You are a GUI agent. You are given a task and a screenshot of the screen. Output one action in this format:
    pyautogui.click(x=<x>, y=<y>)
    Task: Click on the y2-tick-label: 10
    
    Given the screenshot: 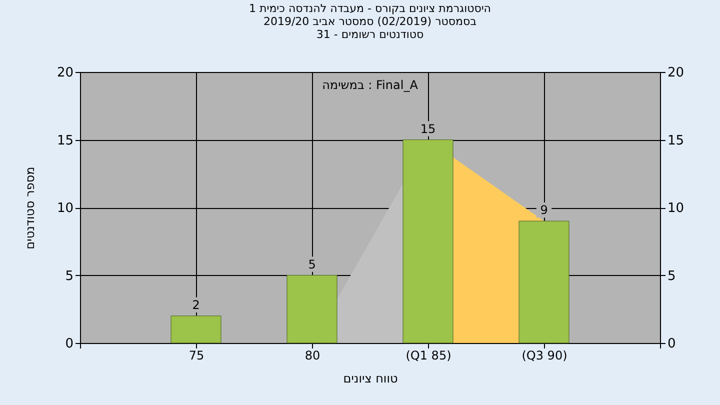 What is the action you would take?
    pyautogui.click(x=676, y=208)
    